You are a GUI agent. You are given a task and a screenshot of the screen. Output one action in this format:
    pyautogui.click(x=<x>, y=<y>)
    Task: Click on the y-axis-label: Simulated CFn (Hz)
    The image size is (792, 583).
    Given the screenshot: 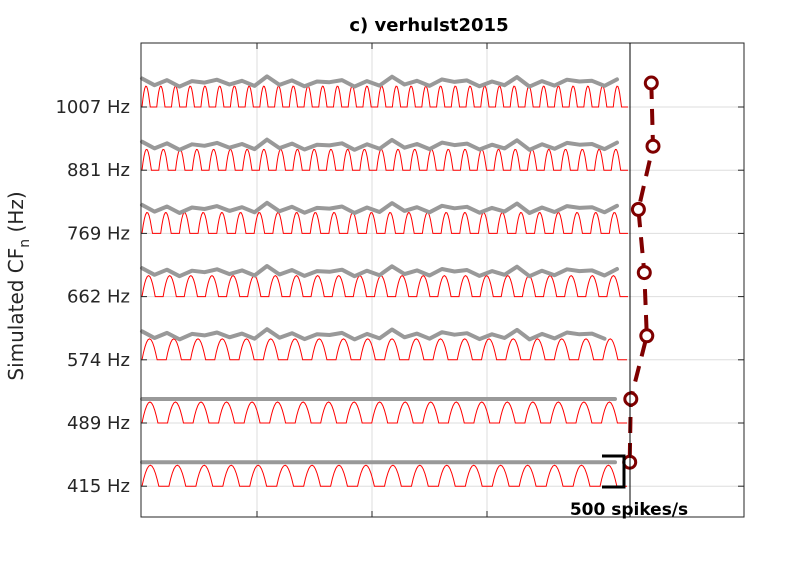 What is the action you would take?
    pyautogui.click(x=18, y=285)
    